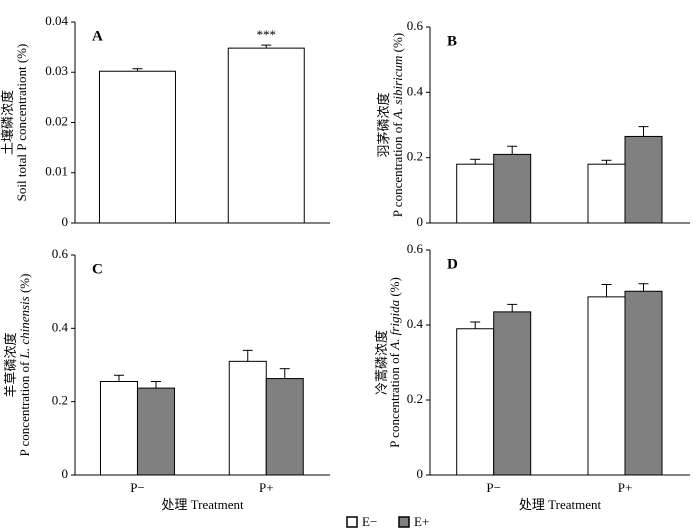 Image resolution: width=700 pixels, height=531 pixels. What do you see at coordinates (56, 70) in the screenshot?
I see `y-tick-label: 0.03` at bounding box center [56, 70].